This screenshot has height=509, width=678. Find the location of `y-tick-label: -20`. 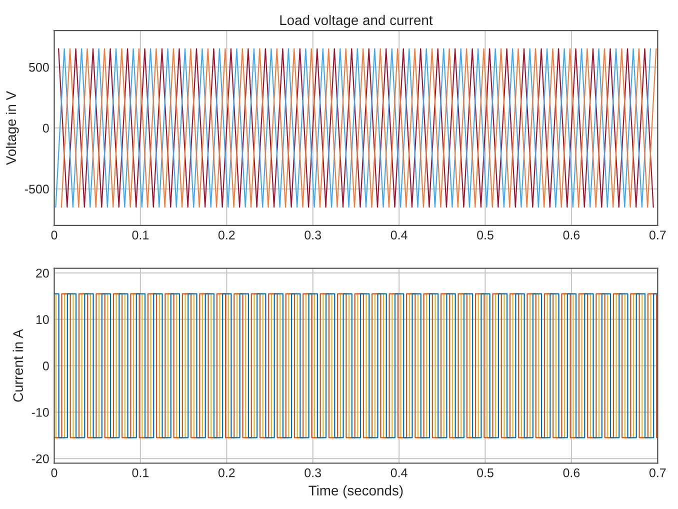

y-tick-label: -20 is located at coordinates (40, 459).